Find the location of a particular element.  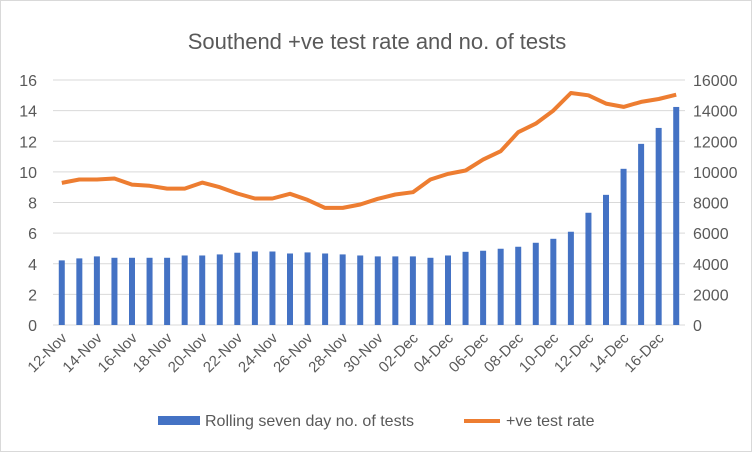

y-right-tick-label: 10000 is located at coordinates (715, 173).